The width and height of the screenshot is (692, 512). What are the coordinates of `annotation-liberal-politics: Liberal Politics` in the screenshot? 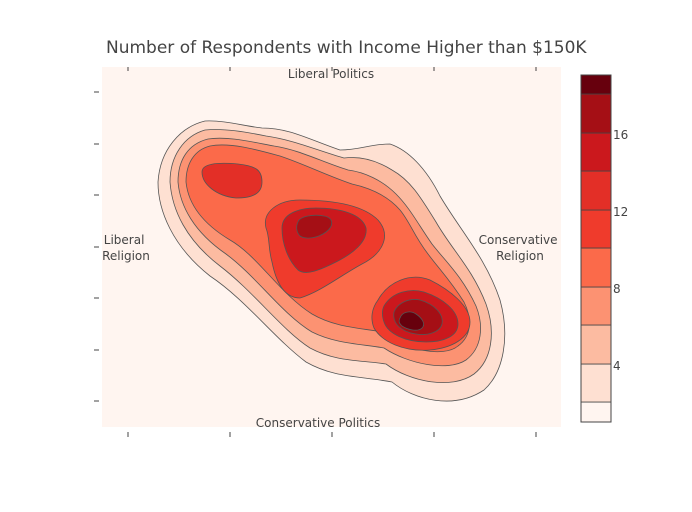 It's located at (331, 74).